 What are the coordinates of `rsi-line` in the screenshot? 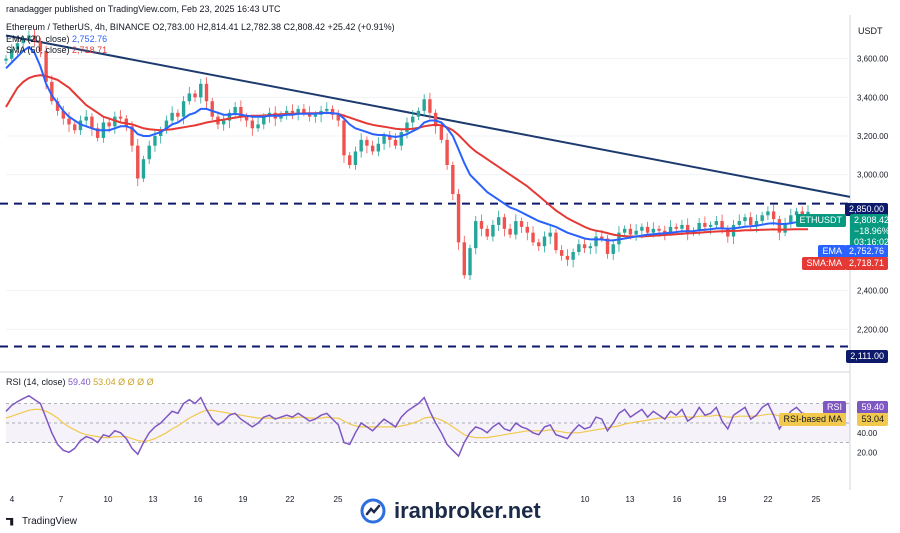 It's located at (407, 426).